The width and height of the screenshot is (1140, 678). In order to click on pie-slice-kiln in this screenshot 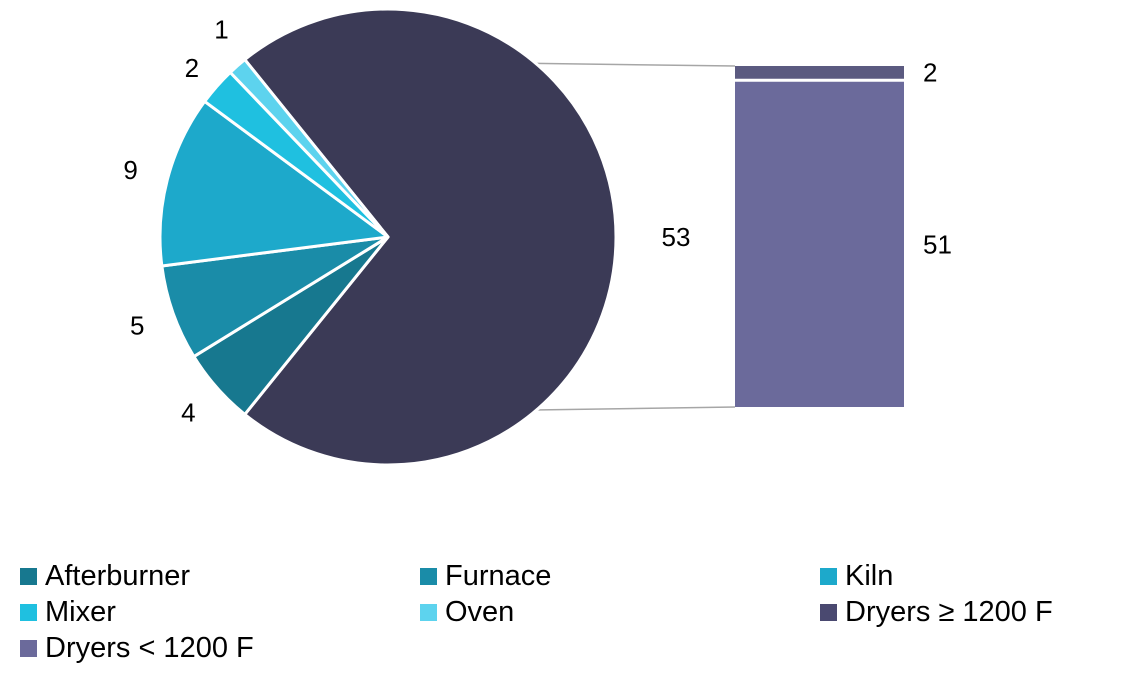, I will do `click(274, 183)`.